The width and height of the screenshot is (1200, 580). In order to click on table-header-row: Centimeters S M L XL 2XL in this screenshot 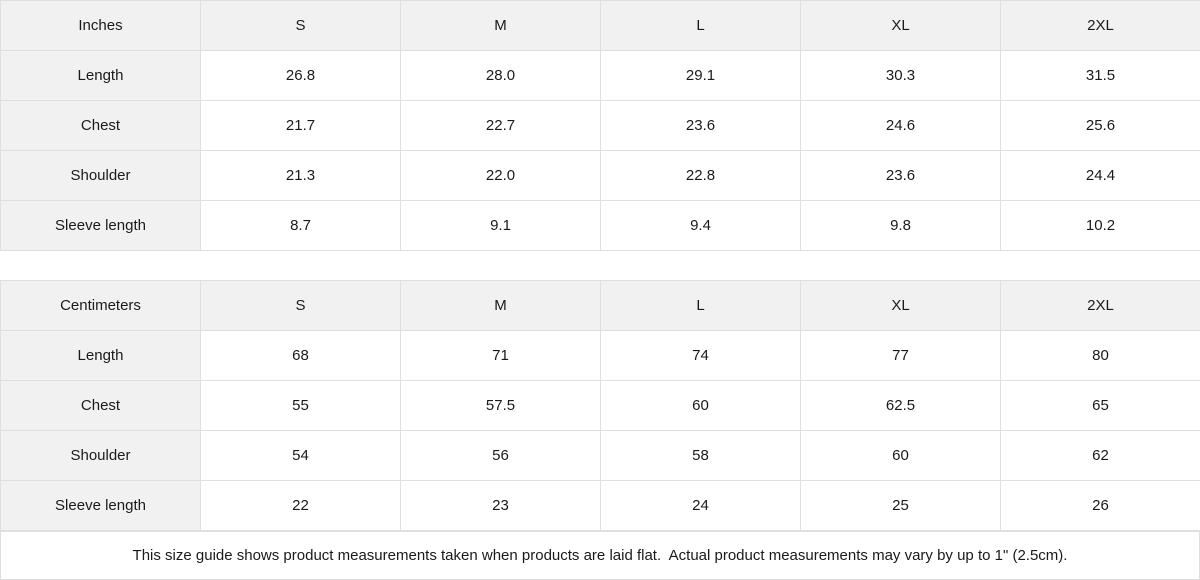, I will do `click(600, 306)`.